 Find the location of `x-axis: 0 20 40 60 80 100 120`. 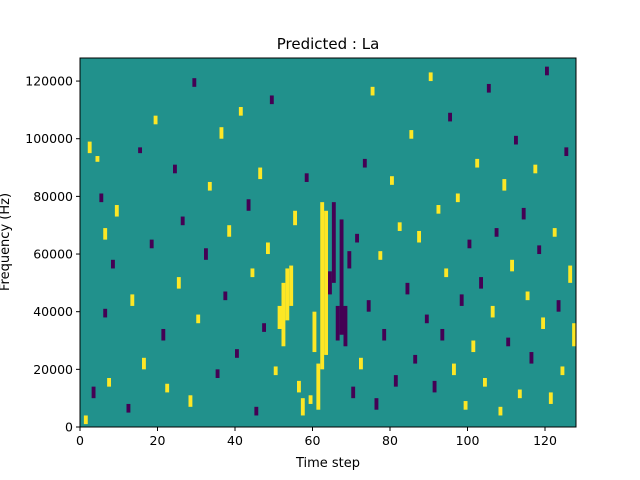

x-axis: 0 20 40 60 80 100 120 is located at coordinates (316, 437).